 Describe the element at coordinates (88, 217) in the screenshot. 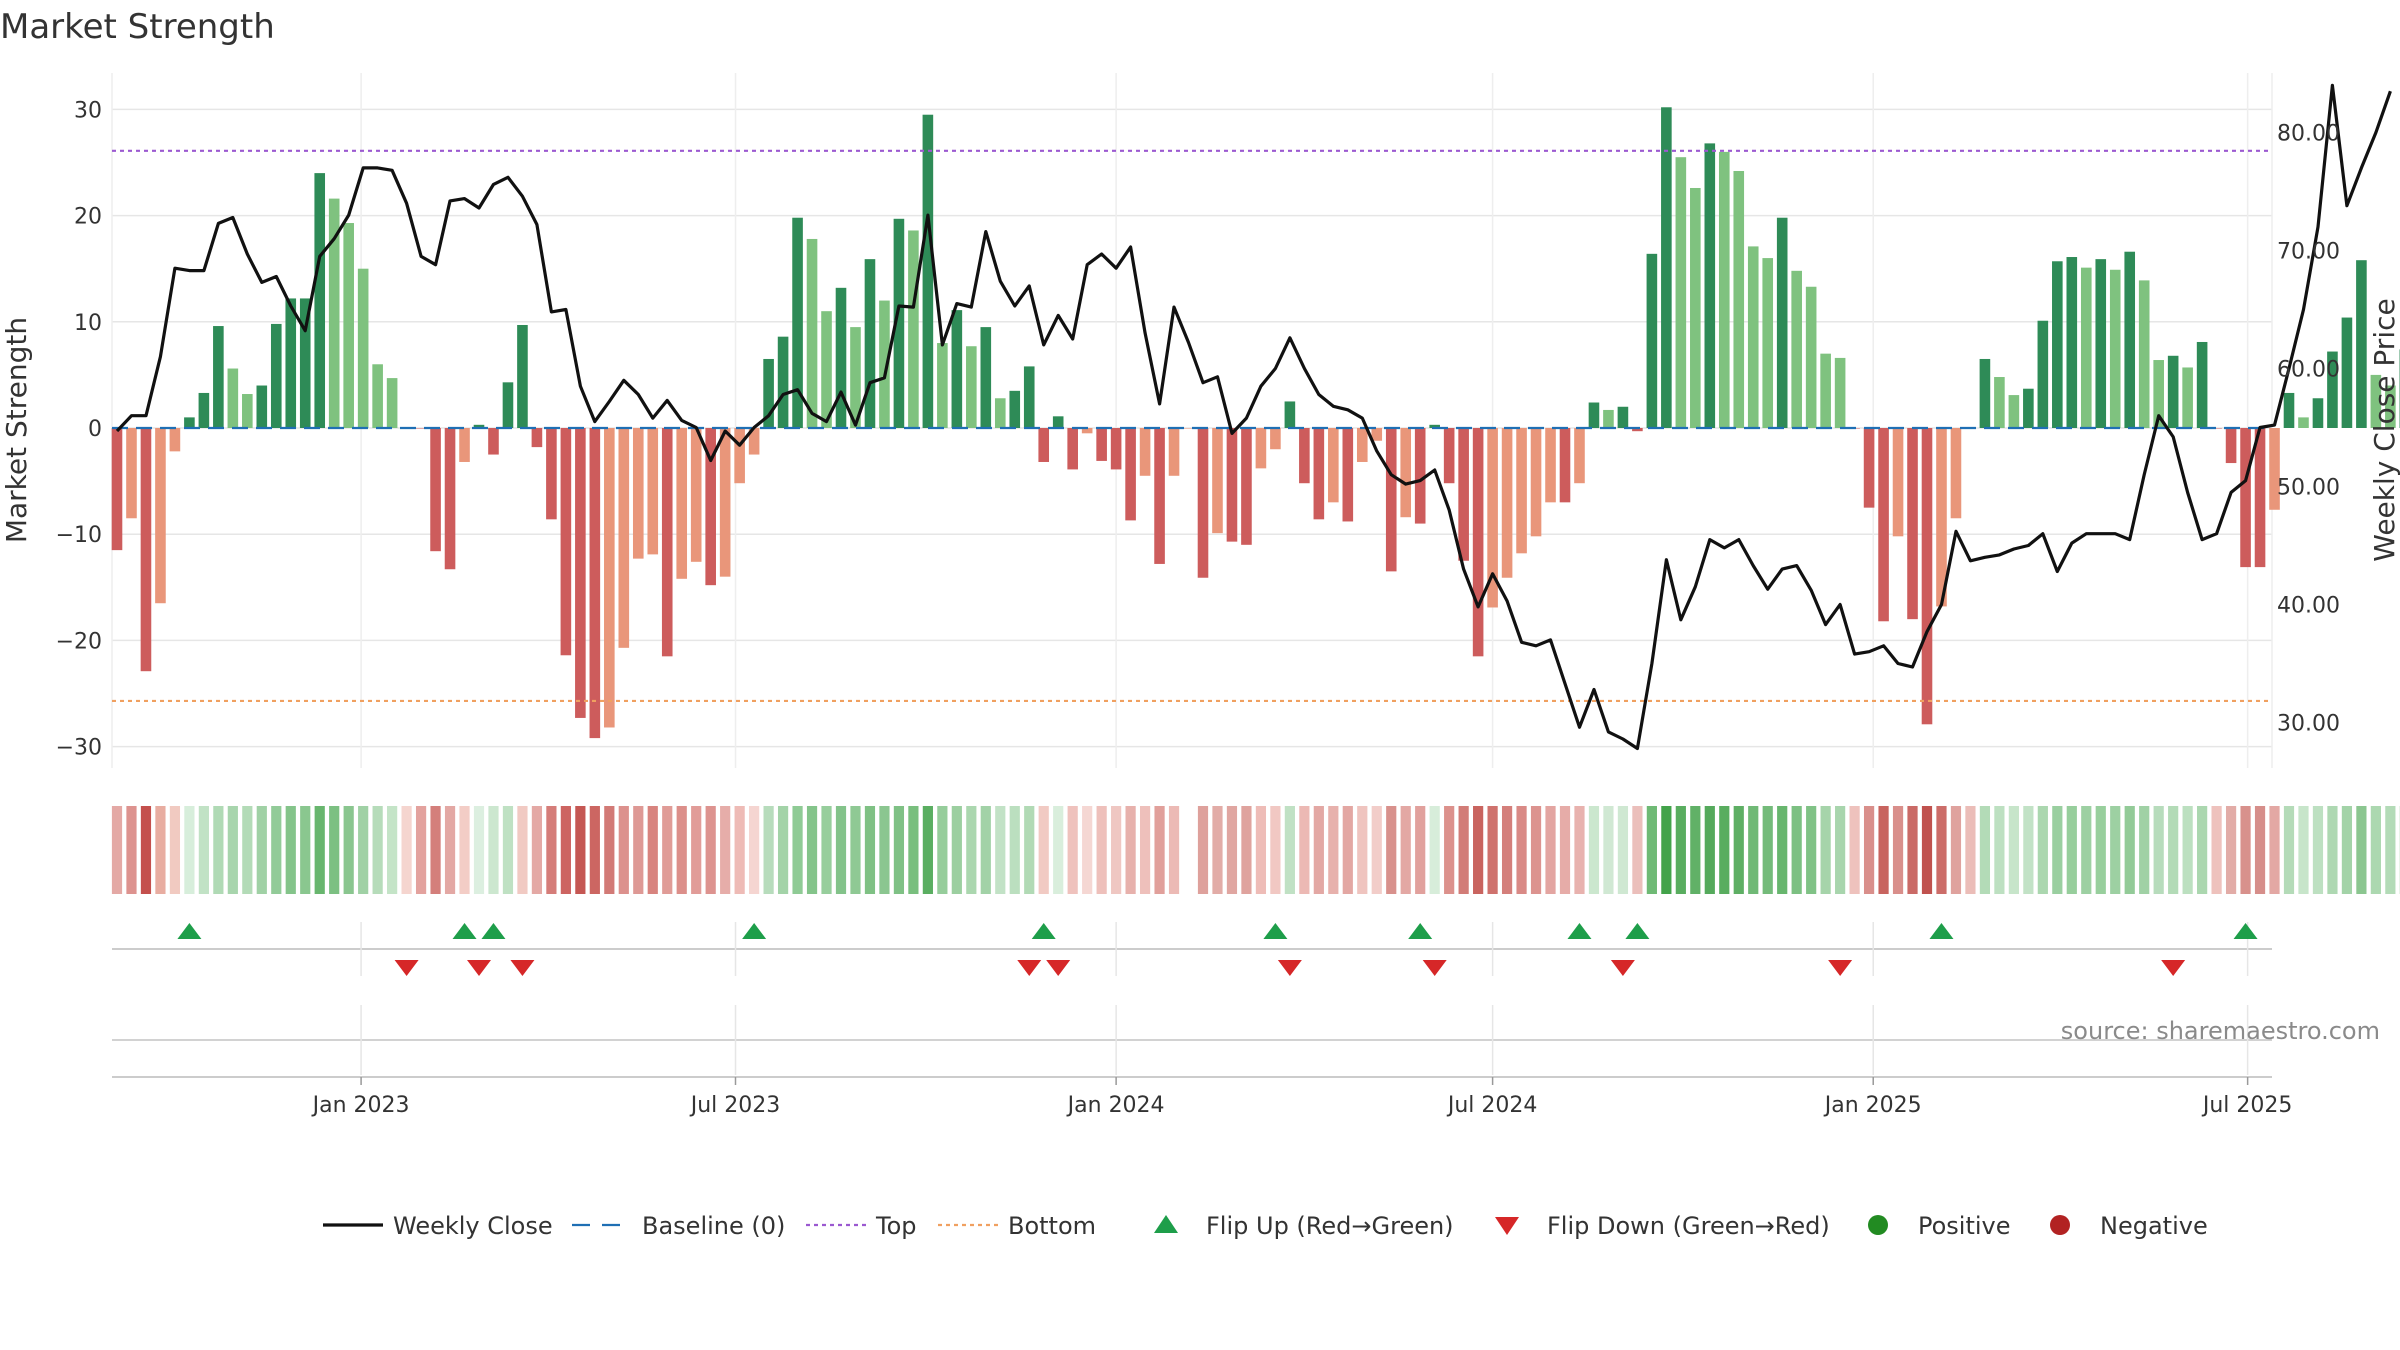

I see `y-tick-label: 20` at that location.